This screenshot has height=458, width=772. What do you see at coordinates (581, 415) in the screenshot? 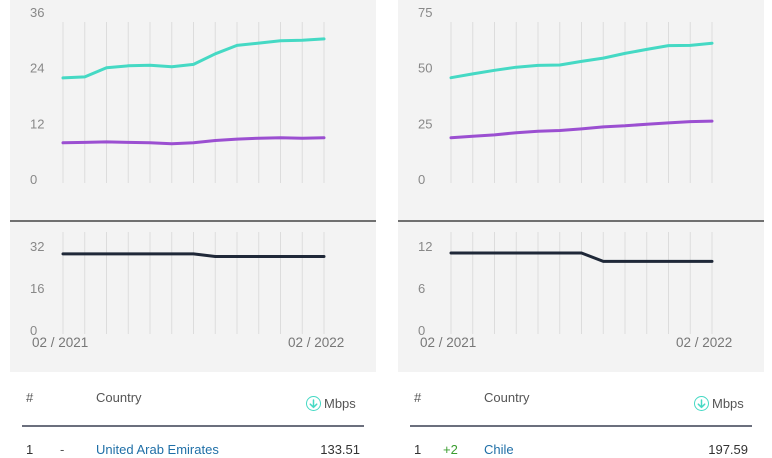
I see `ranking-table: # Country Mbps 1 +2 Chile 197.59` at bounding box center [581, 415].